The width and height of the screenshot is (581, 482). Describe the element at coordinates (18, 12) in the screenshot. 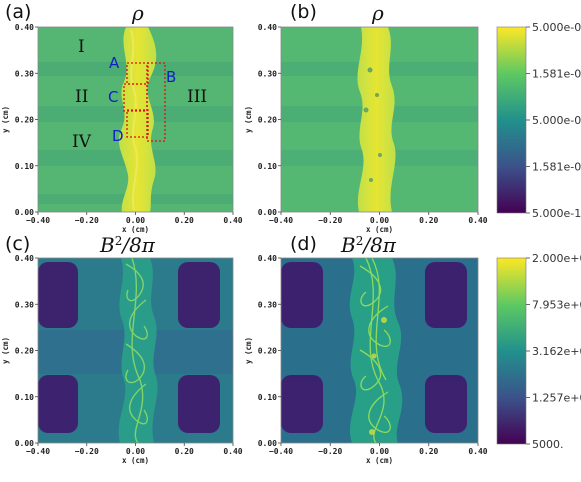

I see `panel-label-a: (a)` at that location.